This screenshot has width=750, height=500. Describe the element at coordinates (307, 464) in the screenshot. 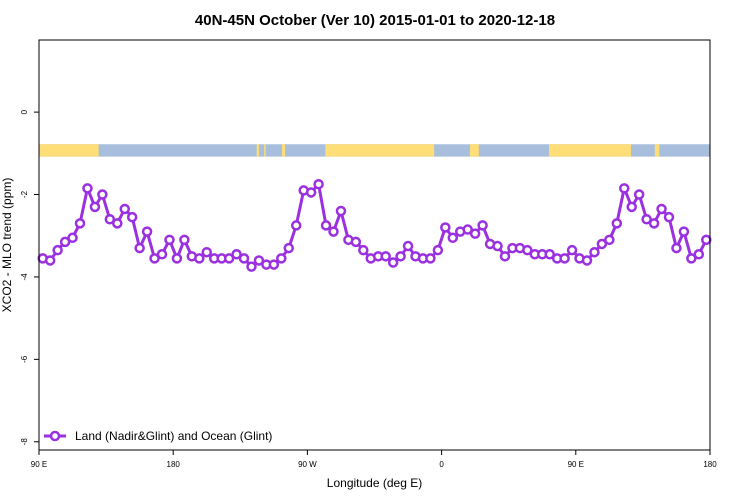

I see `x-tick-label: 90 W` at that location.